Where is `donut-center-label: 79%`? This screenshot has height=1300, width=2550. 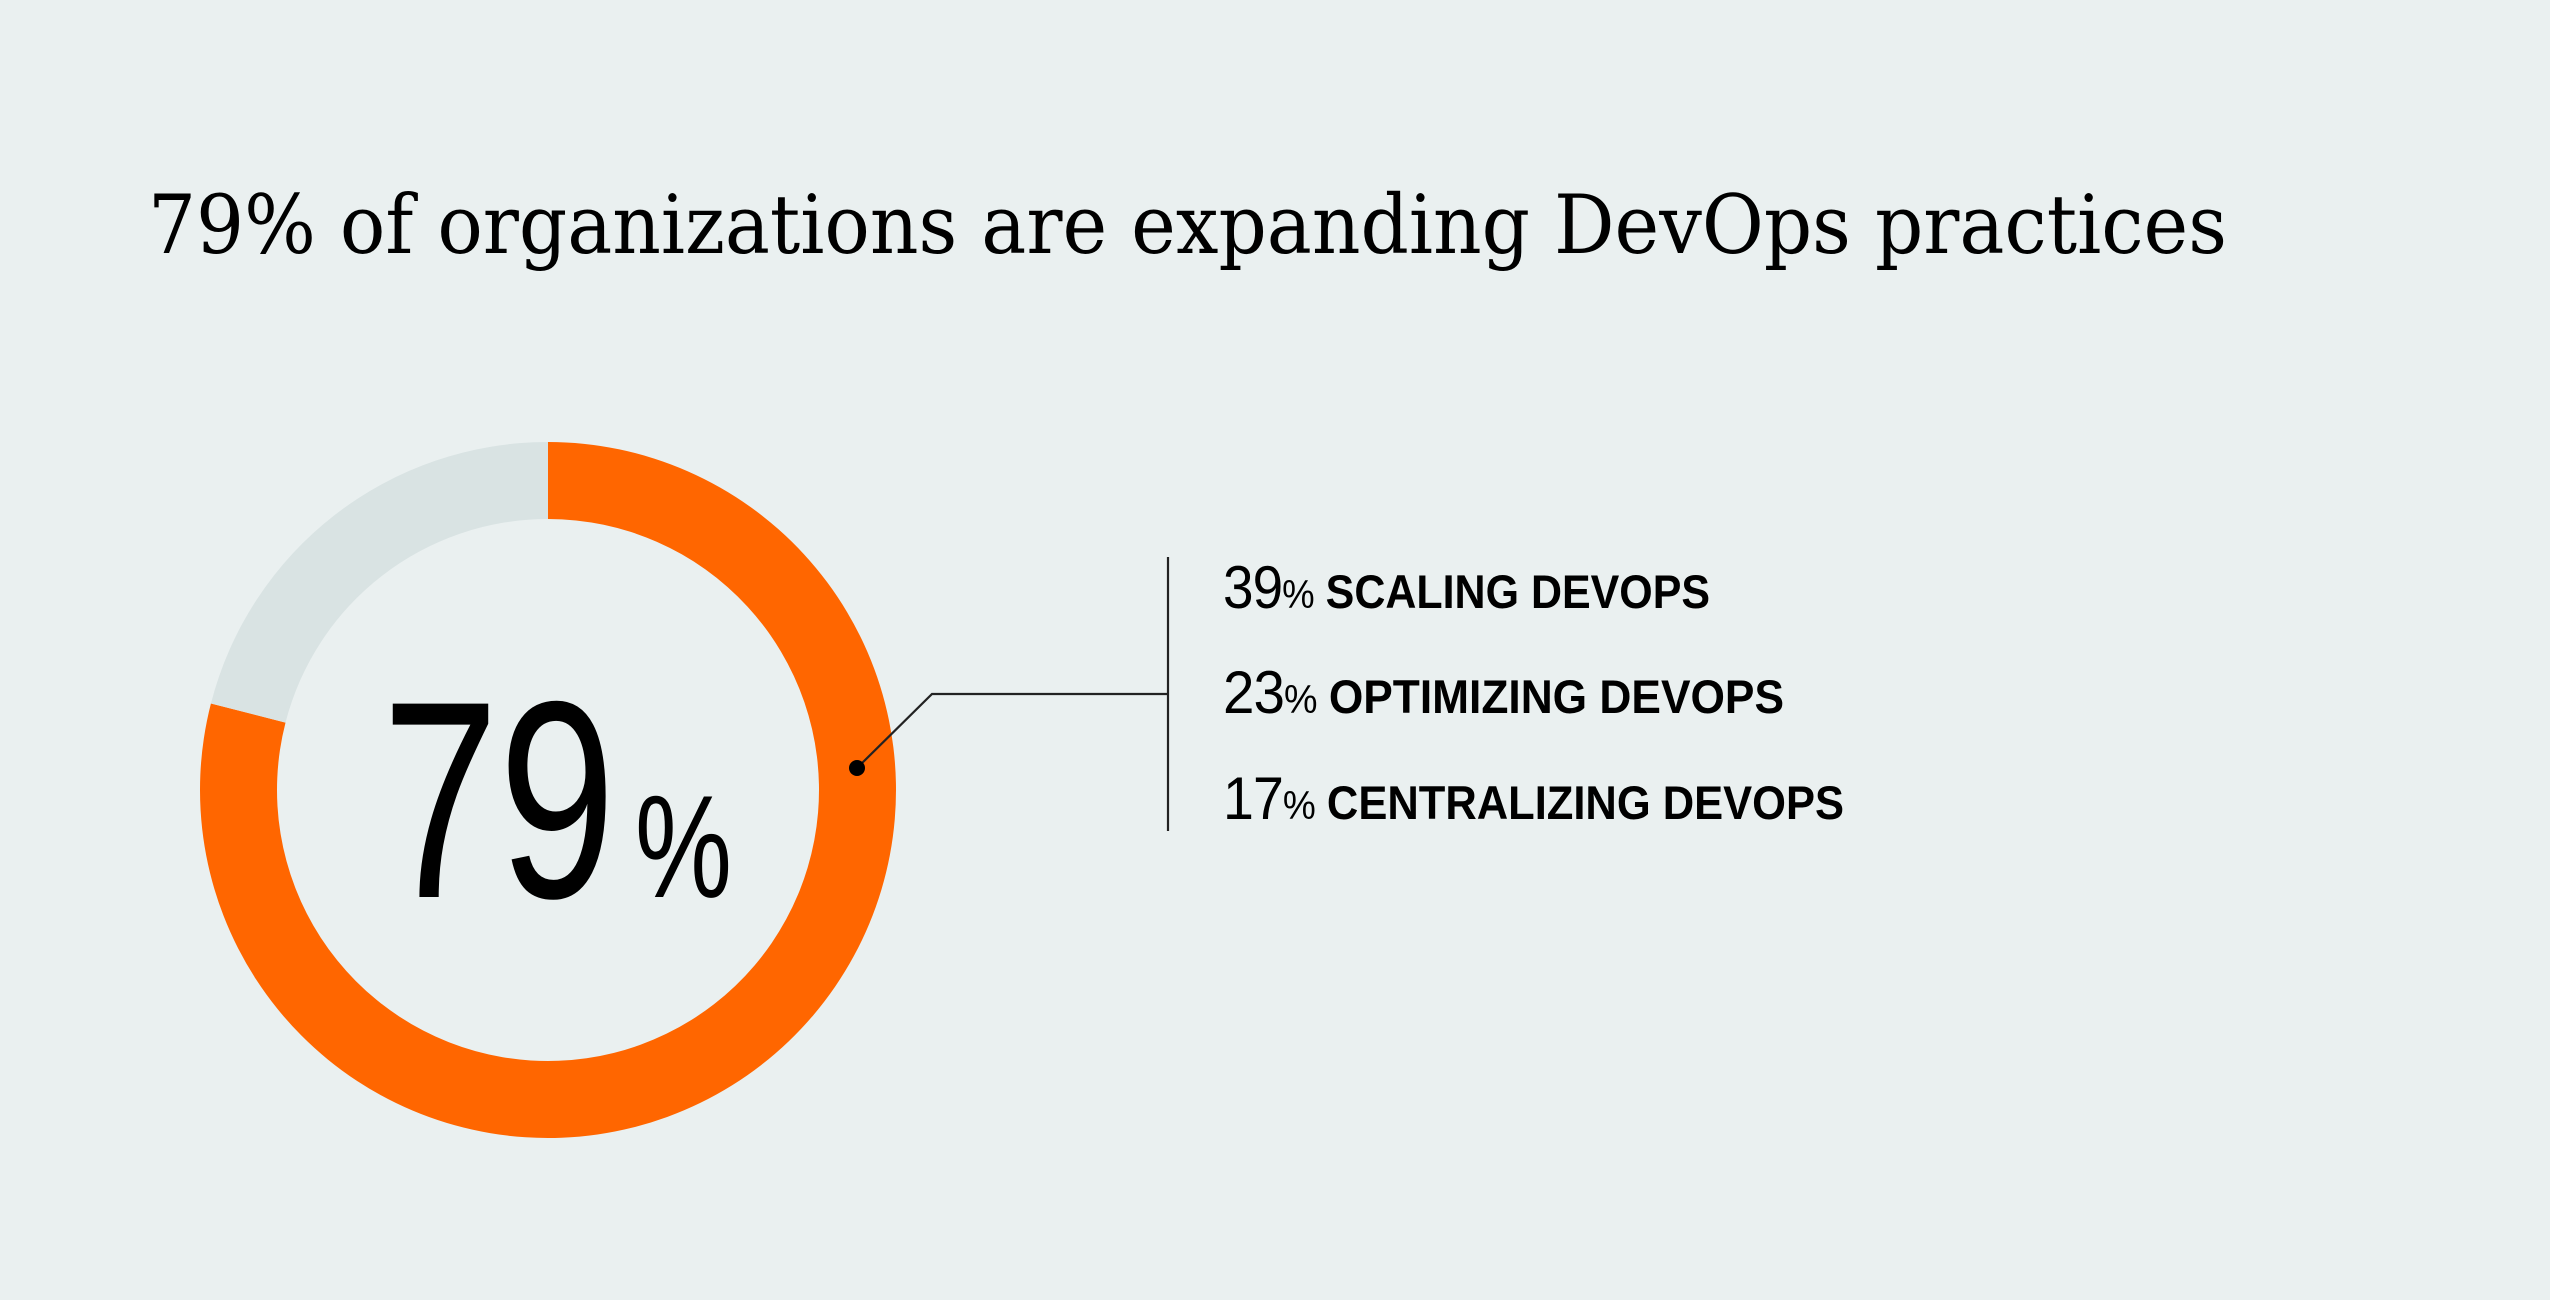
donut-center-label: 79% is located at coordinates (557, 800).